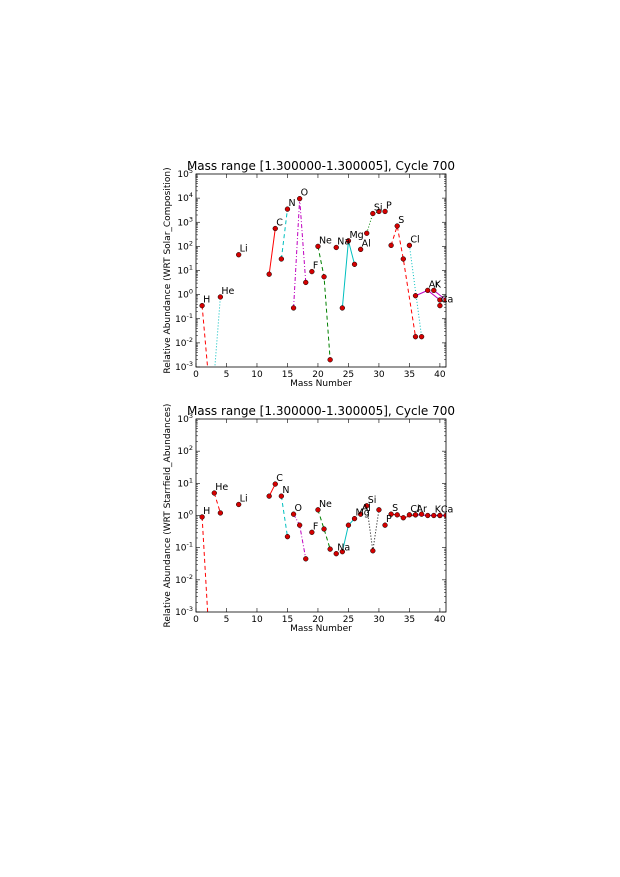 The image size is (620, 877). Describe the element at coordinates (272, 251) in the screenshot. I see `series-line-c` at that location.